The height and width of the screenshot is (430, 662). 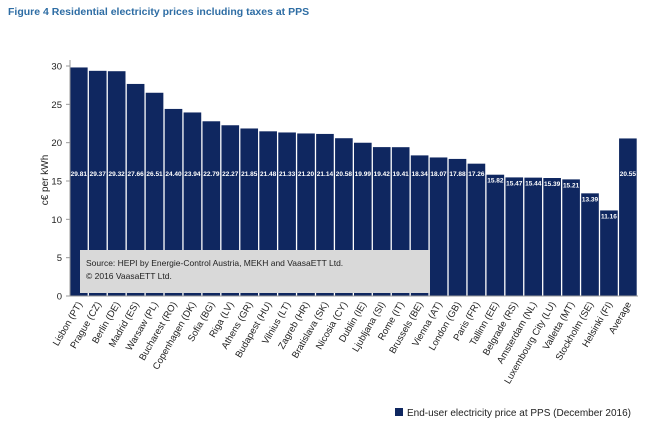 I want to click on data-label-5: 24.40, so click(x=173, y=174).